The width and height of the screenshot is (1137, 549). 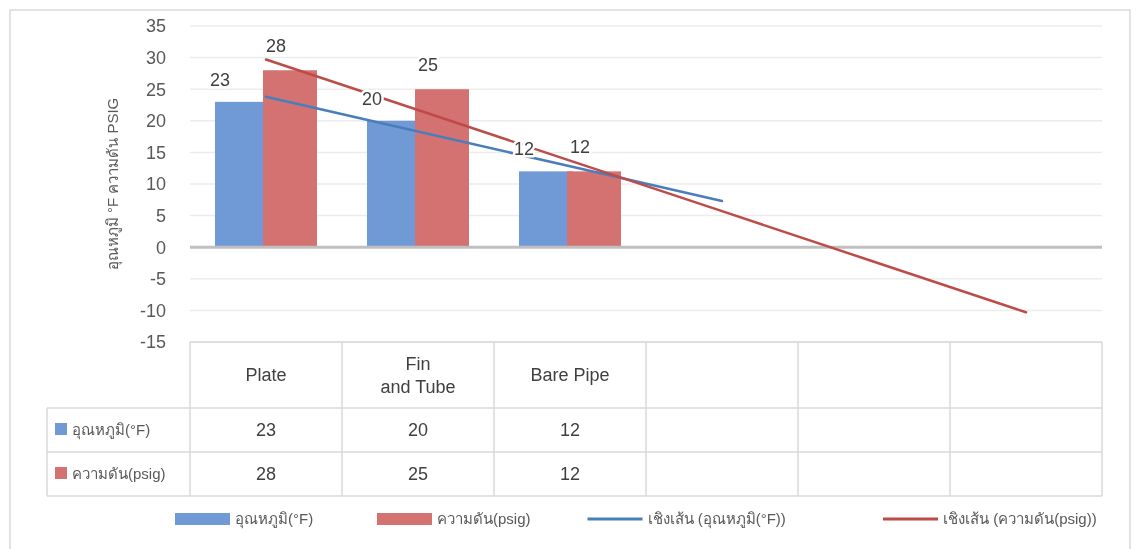 I want to click on text: 28, so click(x=276, y=46).